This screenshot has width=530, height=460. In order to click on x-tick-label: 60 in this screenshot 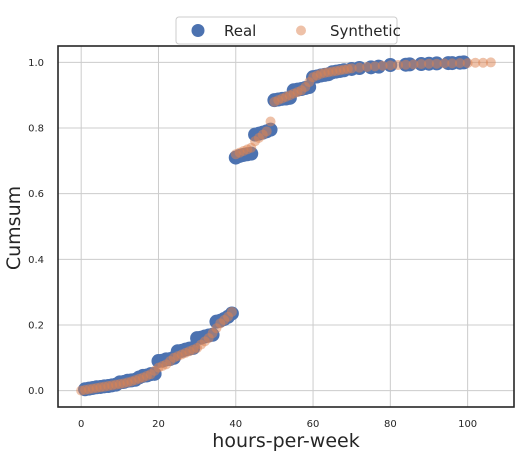, I will do `click(313, 424)`.